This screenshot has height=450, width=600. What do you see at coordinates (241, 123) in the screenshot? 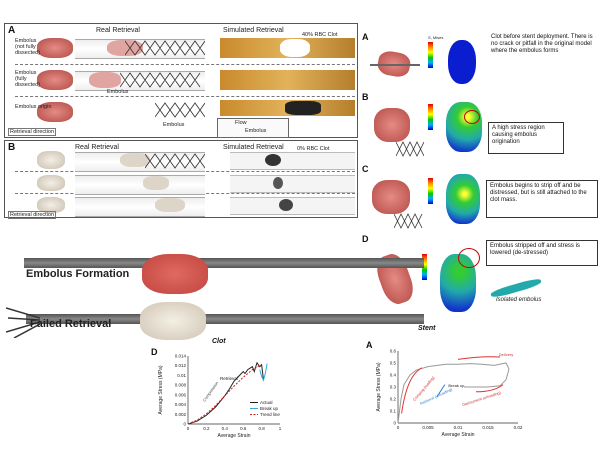
I see `flow-label: Flow` at bounding box center [241, 123].